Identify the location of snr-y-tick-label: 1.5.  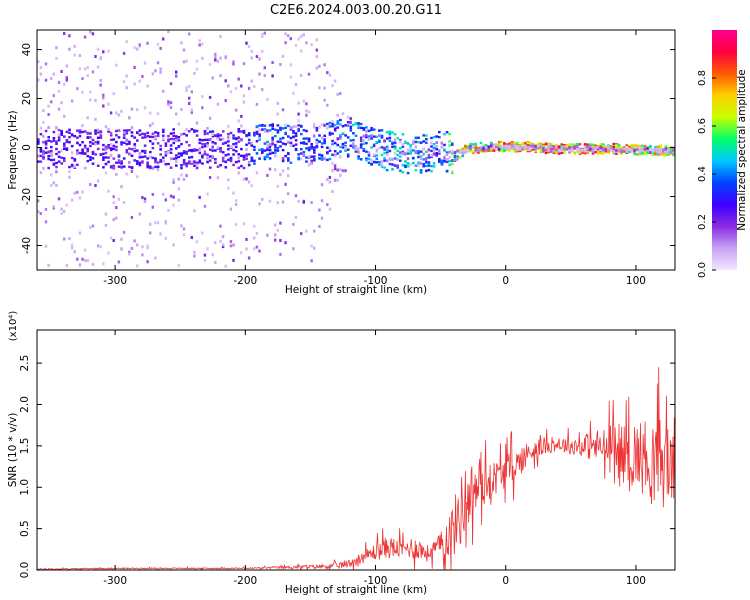
(25, 446).